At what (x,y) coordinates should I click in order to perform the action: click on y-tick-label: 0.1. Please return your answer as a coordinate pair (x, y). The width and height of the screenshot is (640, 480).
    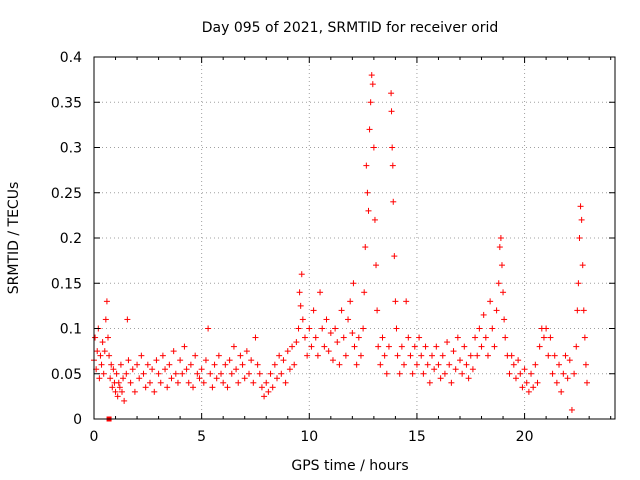
    Looking at the image, I should click on (71, 330).